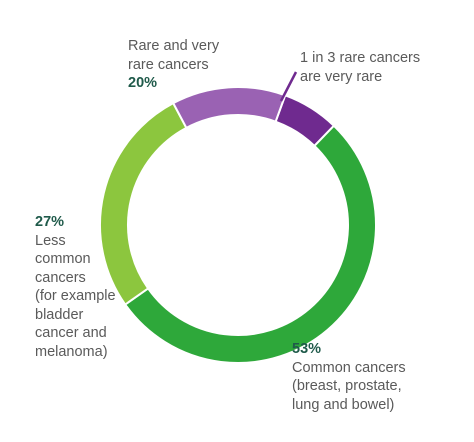 The height and width of the screenshot is (442, 474). I want to click on rare-label-line-1: Rare and very, so click(174, 46).